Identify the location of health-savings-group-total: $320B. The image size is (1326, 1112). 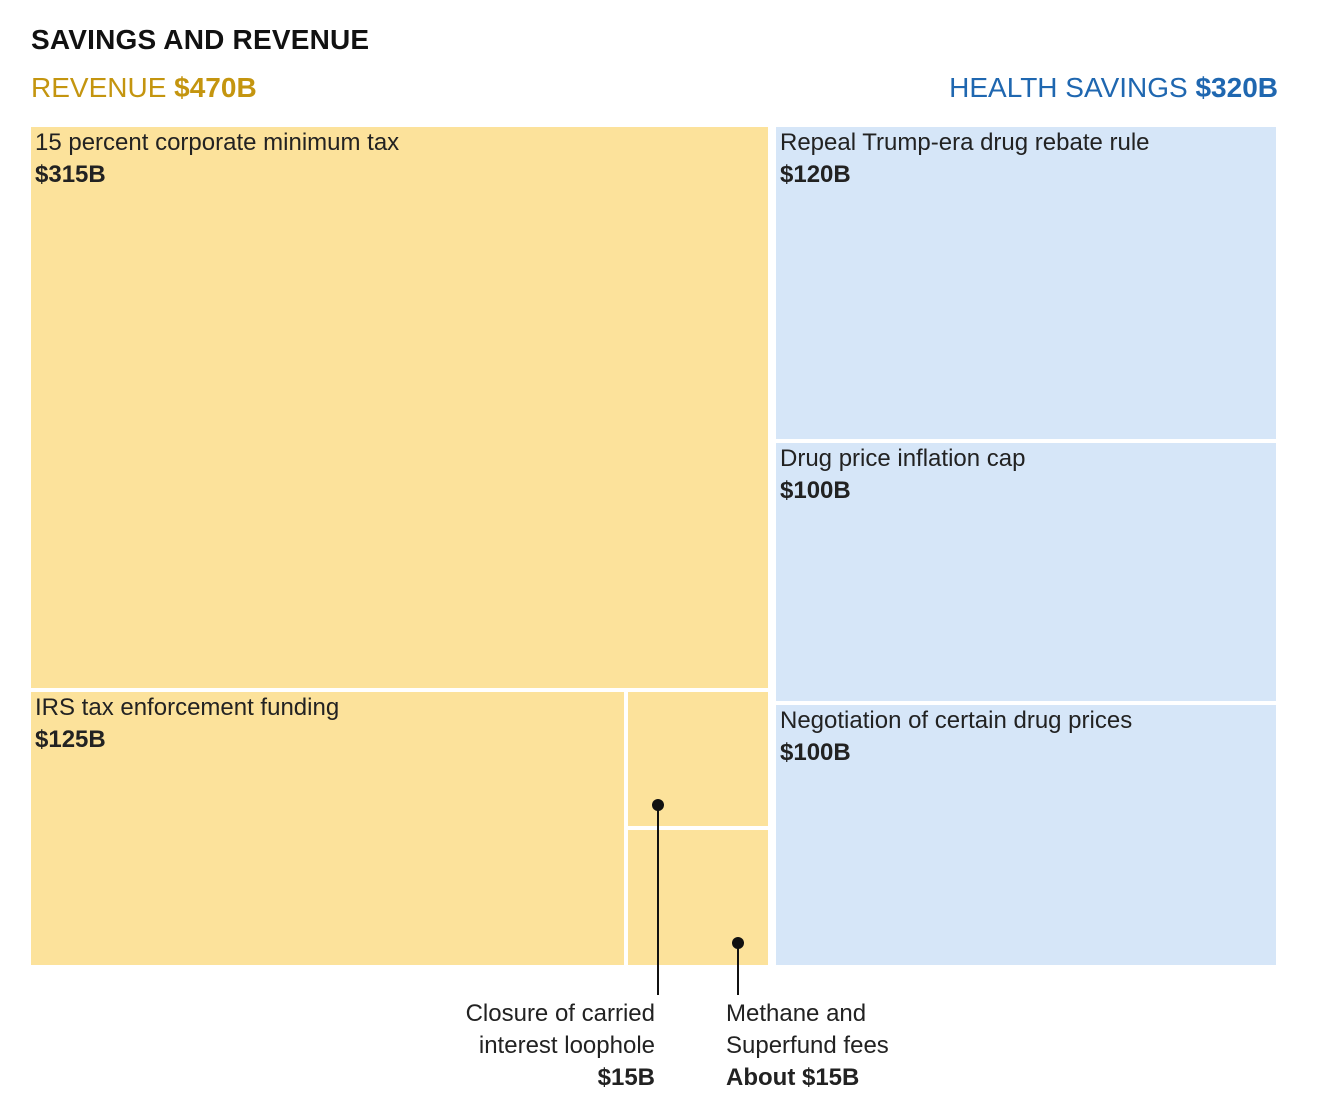
(1236, 87).